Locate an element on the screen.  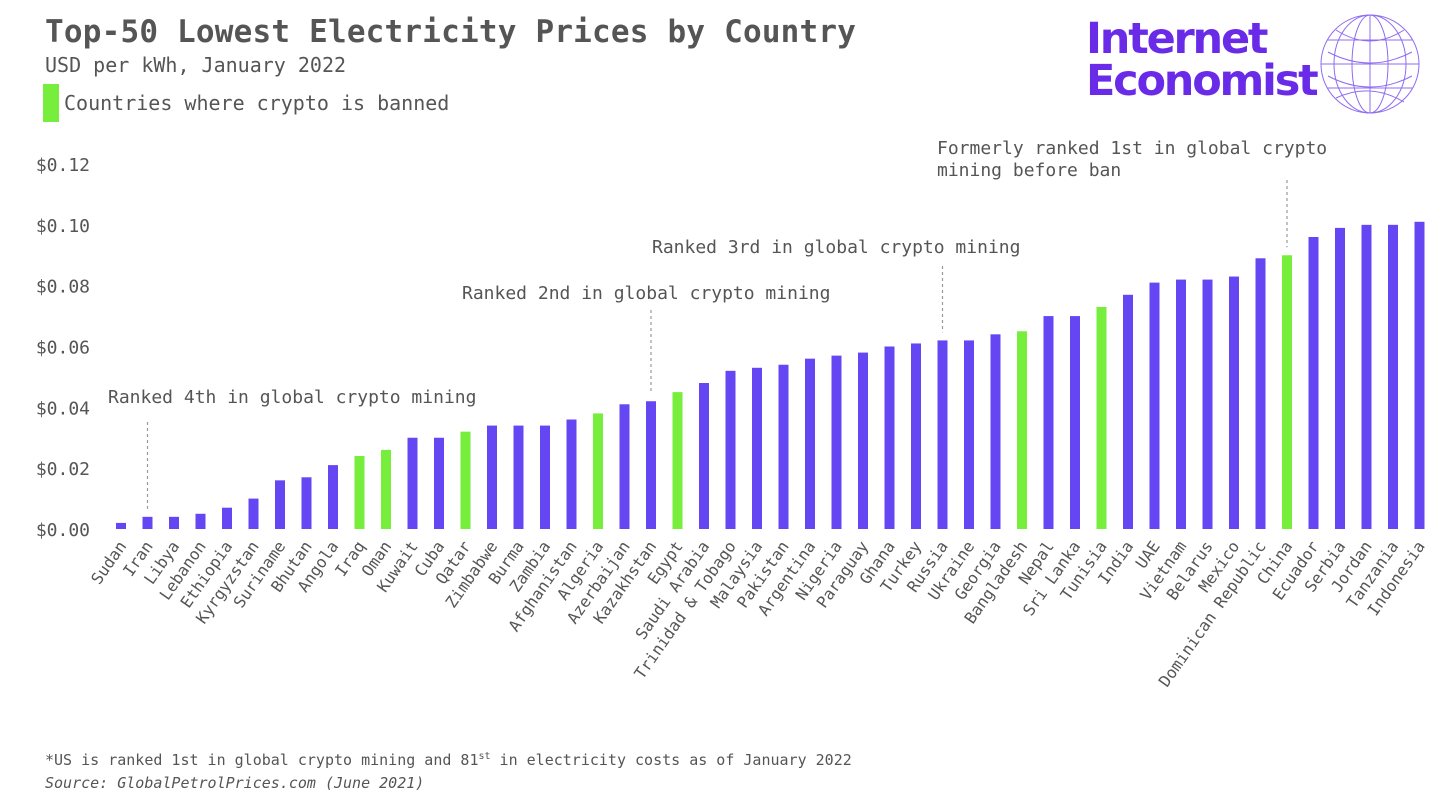
legend-label-banned: Countries where crypto is banned is located at coordinates (257, 103).